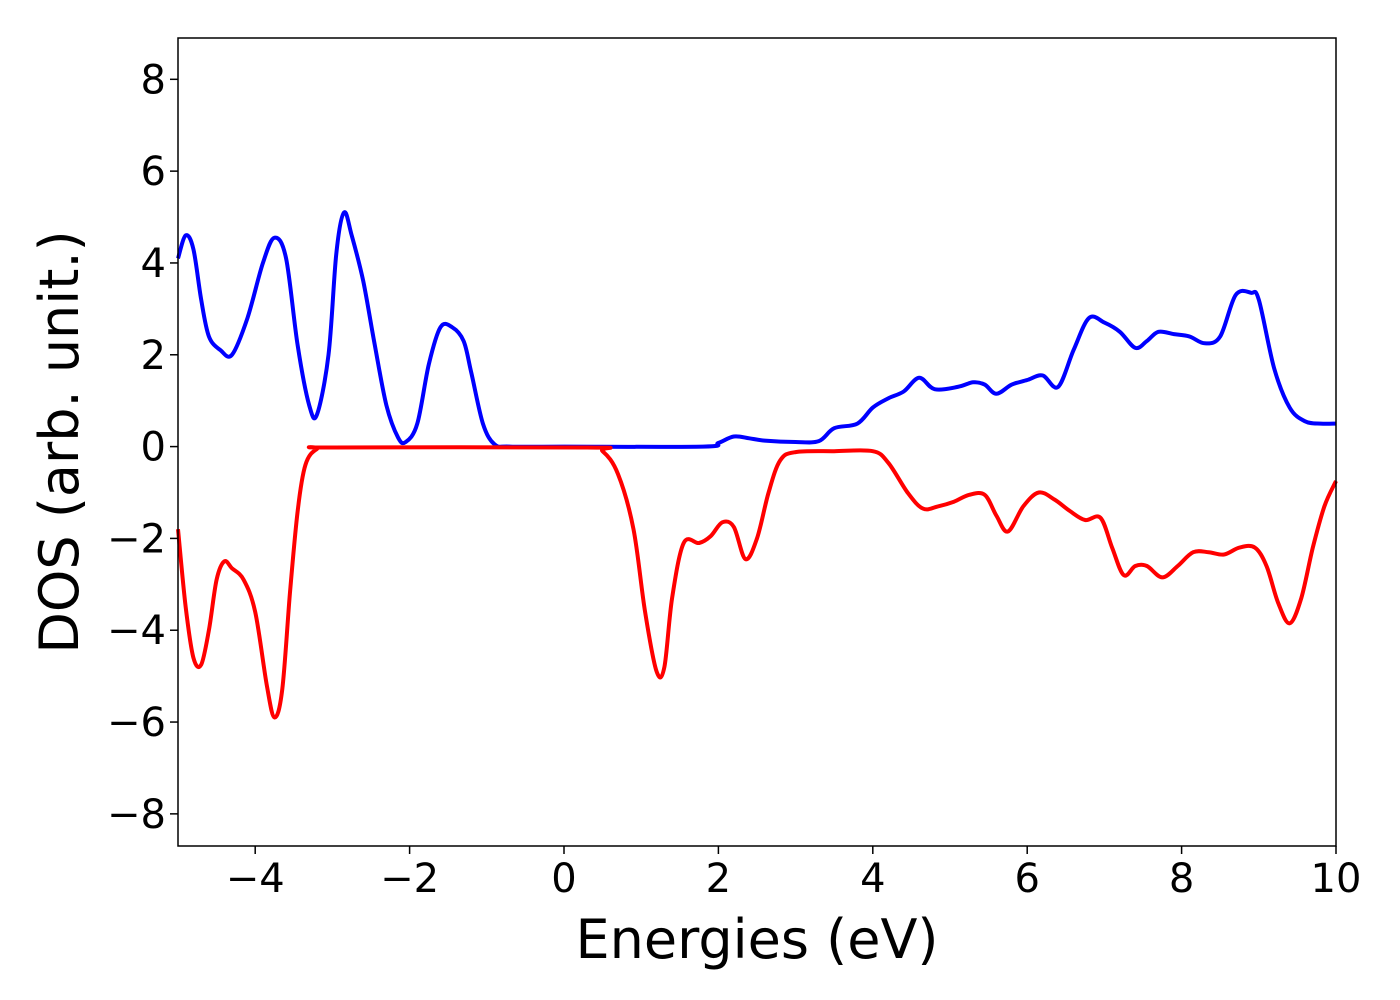 The image size is (1400, 1000). Describe the element at coordinates (757, 939) in the screenshot. I see `x-axis-title: Energies (eV)` at that location.